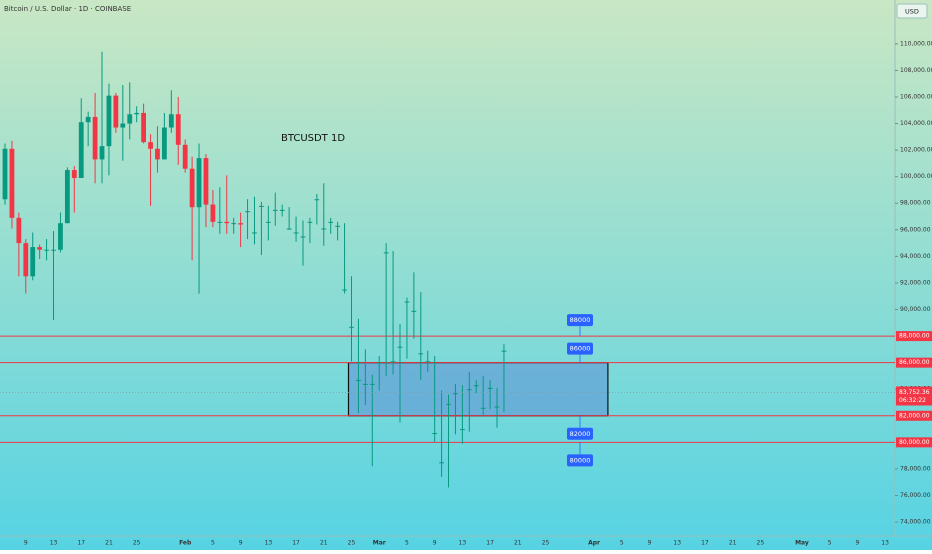 Image resolution: width=932 pixels, height=554 pixels. Describe the element at coordinates (379, 543) in the screenshot. I see `x-tick-label: Mar` at that location.